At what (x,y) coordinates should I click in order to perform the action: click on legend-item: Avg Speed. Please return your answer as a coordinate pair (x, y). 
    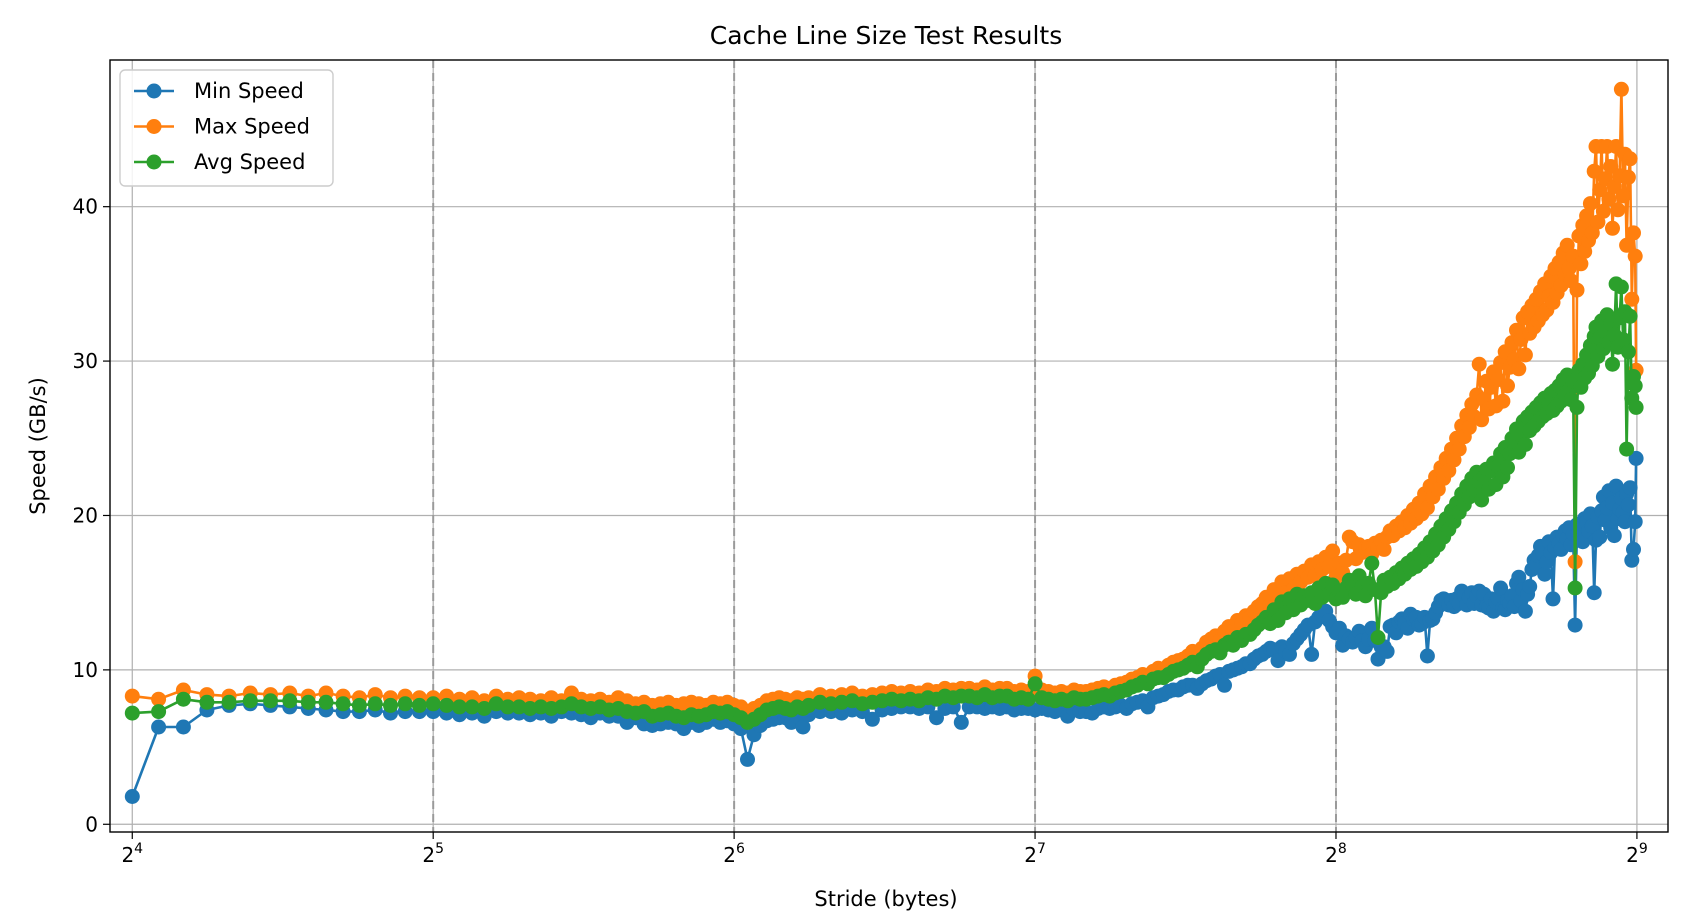
    Looking at the image, I should click on (219, 162).